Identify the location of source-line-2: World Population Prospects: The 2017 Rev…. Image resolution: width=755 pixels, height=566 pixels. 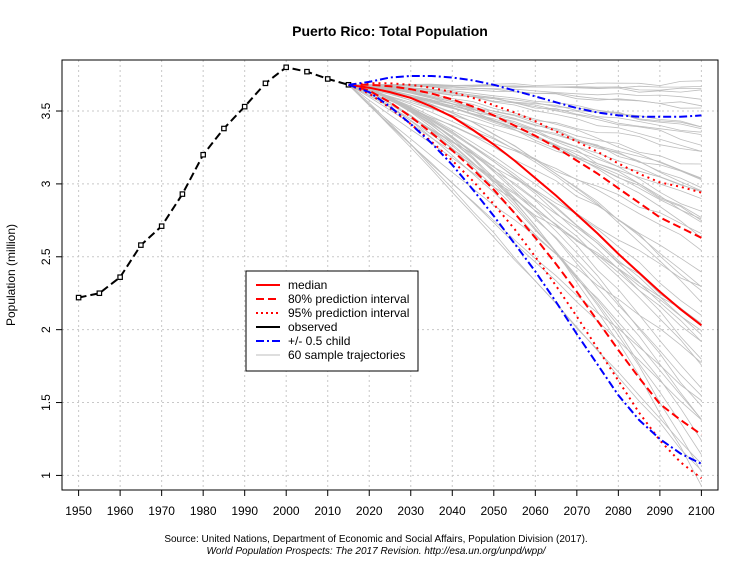
(376, 551).